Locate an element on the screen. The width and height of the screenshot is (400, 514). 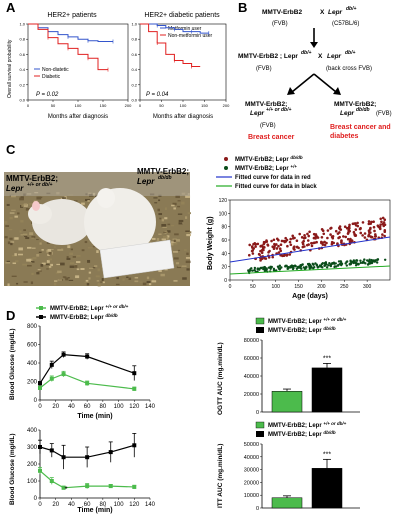
itt-auc-bars: *** is located at coordinates (307, 480).